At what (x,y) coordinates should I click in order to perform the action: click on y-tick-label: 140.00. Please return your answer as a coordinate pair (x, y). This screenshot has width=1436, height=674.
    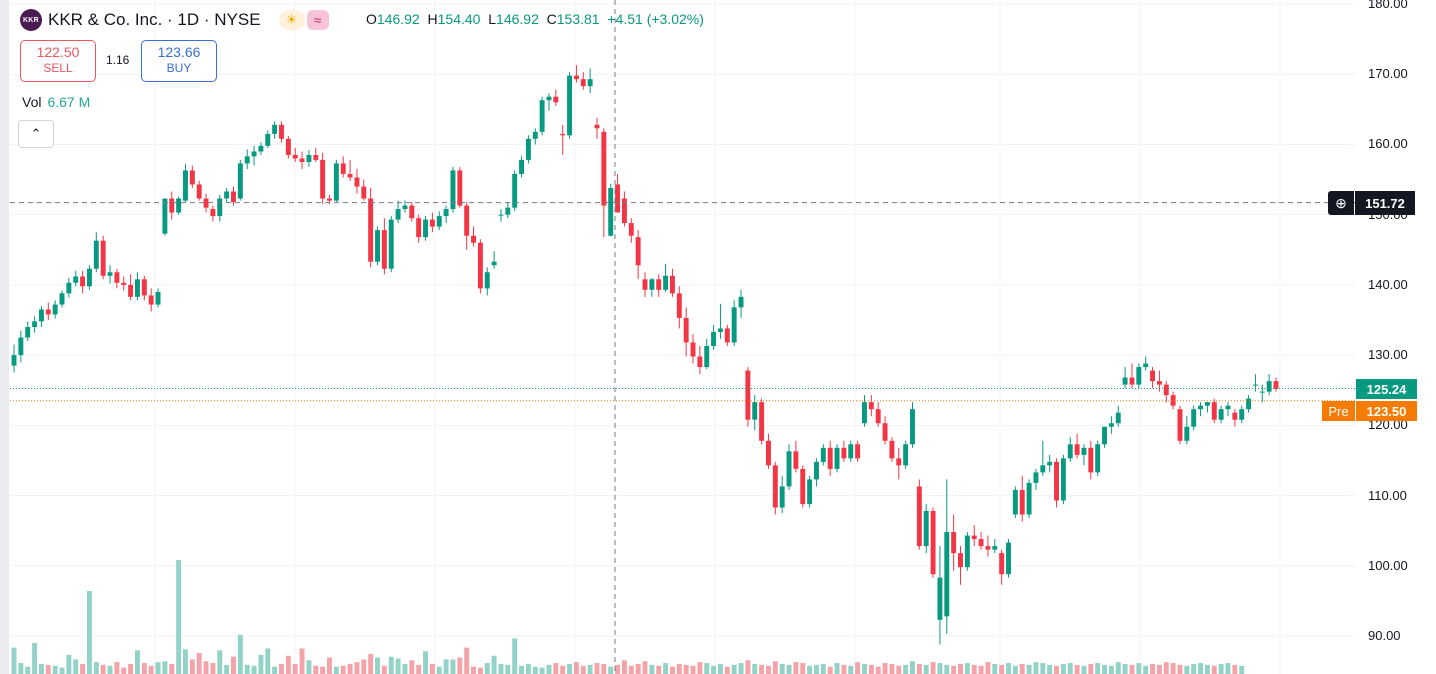
    Looking at the image, I should click on (1388, 284).